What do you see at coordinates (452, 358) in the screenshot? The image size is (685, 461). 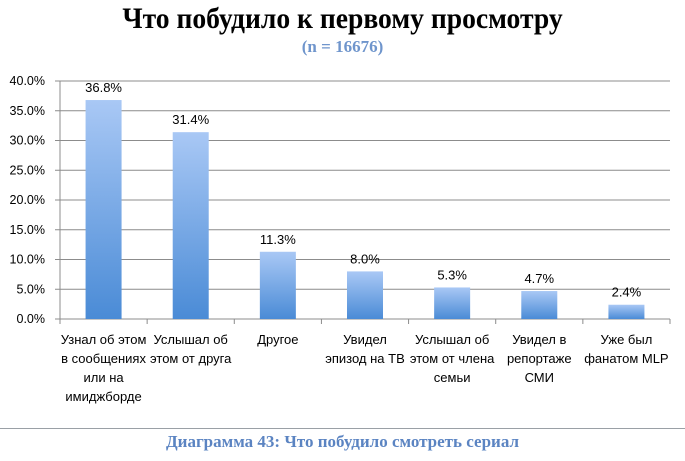 I see `x-tick-label: Услышал об этом от члена семьи` at bounding box center [452, 358].